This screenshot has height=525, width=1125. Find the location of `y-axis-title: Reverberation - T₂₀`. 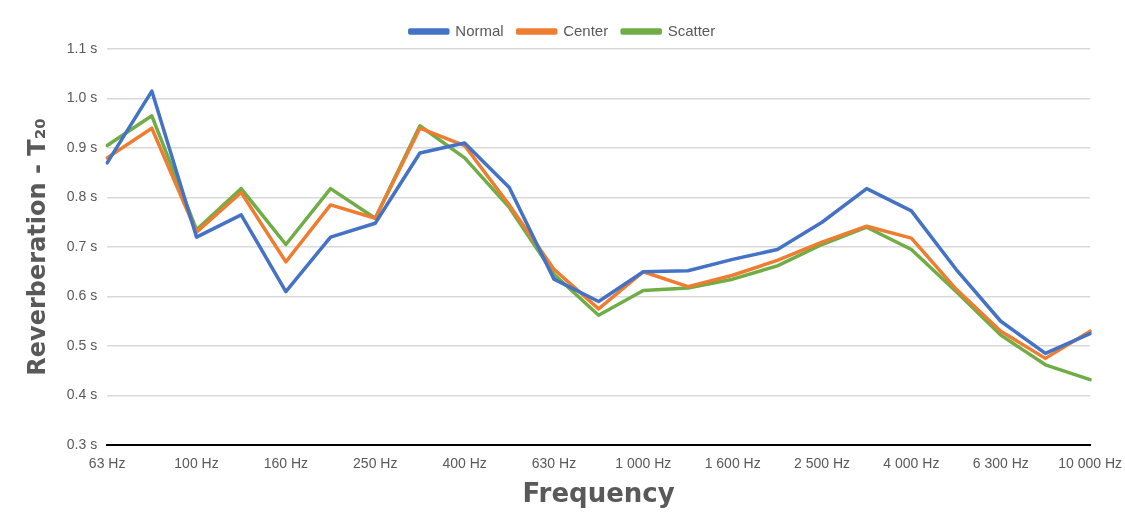

y-axis-title: Reverberation - T₂₀ is located at coordinates (36, 247).